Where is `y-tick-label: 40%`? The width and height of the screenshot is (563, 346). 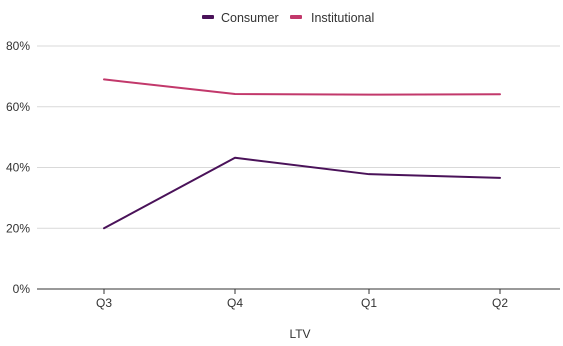 y-tick-label: 40% is located at coordinates (18, 168).